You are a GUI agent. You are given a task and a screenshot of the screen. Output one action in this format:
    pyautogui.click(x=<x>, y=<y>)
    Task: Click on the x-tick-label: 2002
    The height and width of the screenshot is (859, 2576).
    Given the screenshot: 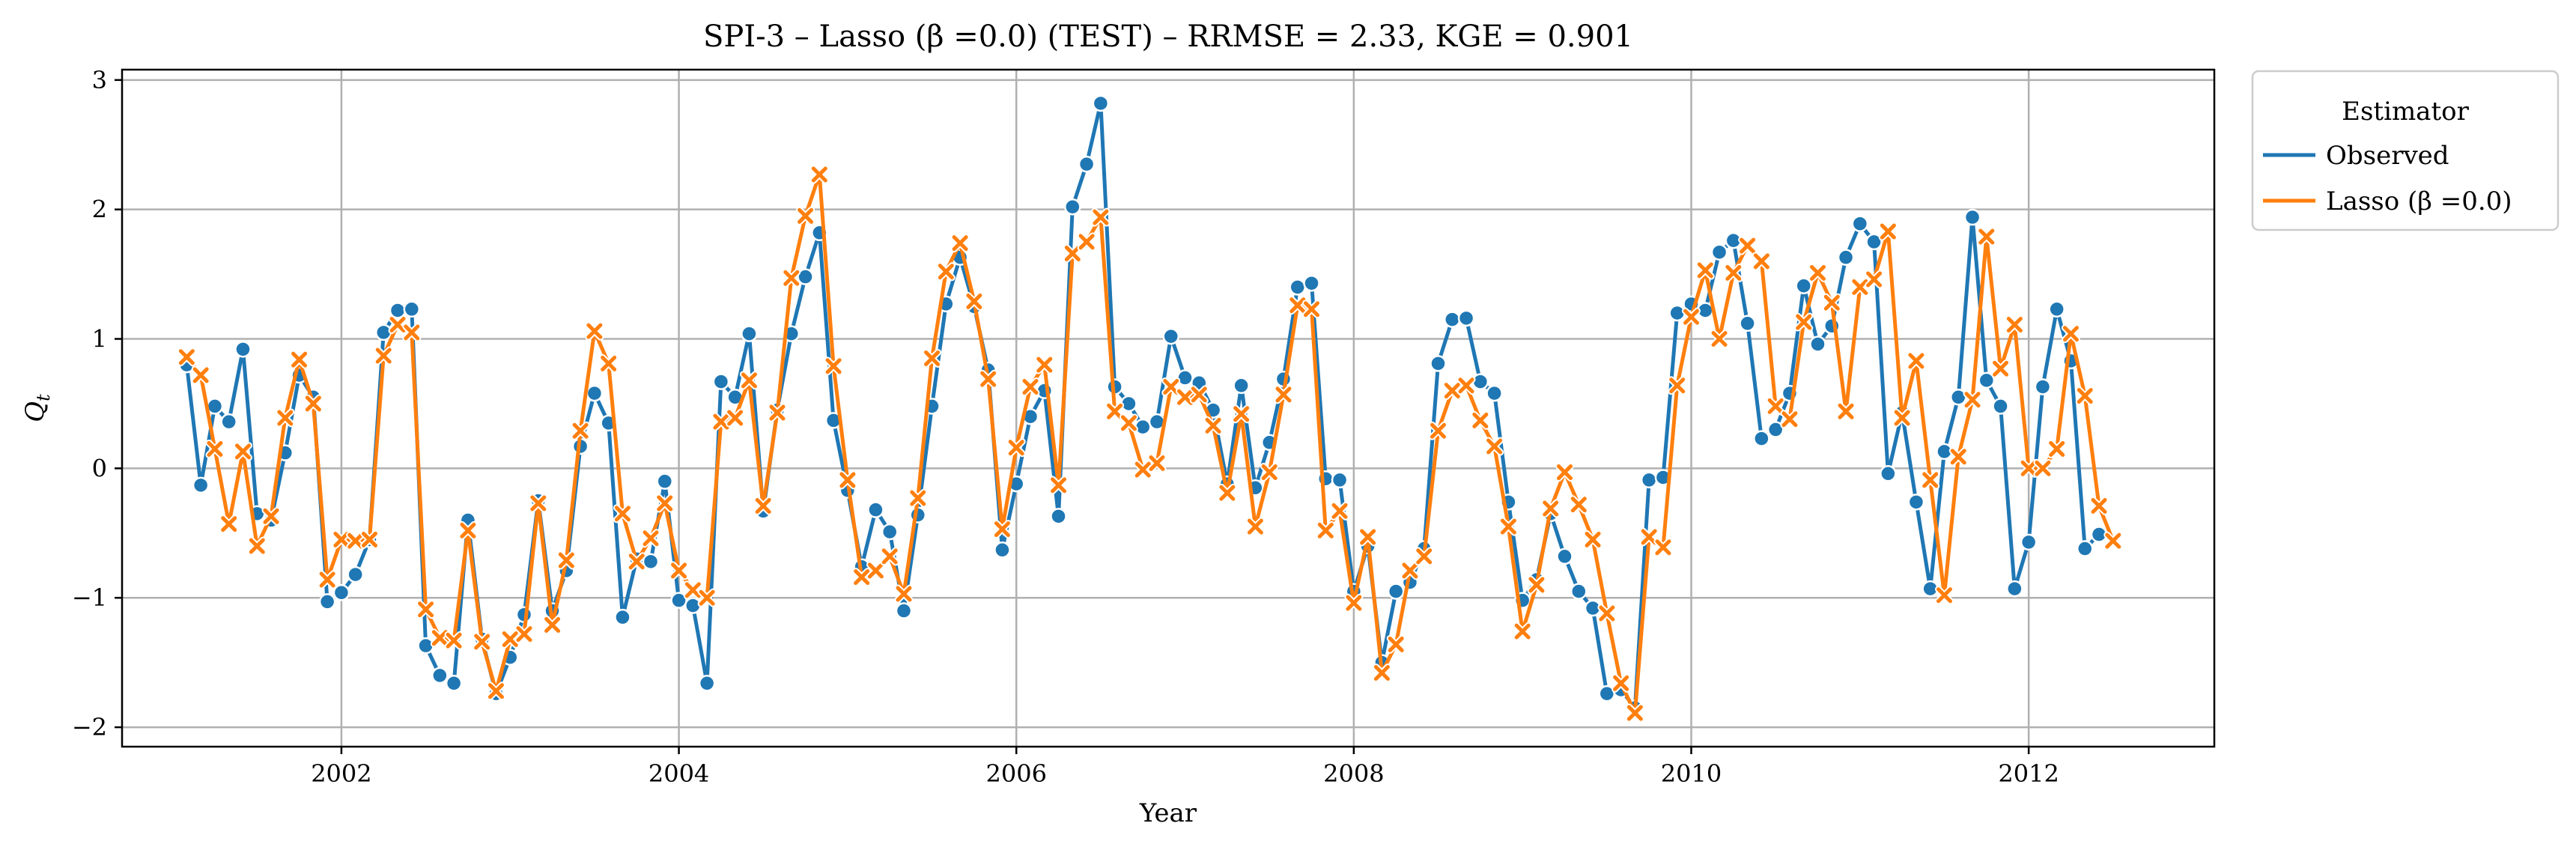 What is the action you would take?
    pyautogui.click(x=341, y=773)
    